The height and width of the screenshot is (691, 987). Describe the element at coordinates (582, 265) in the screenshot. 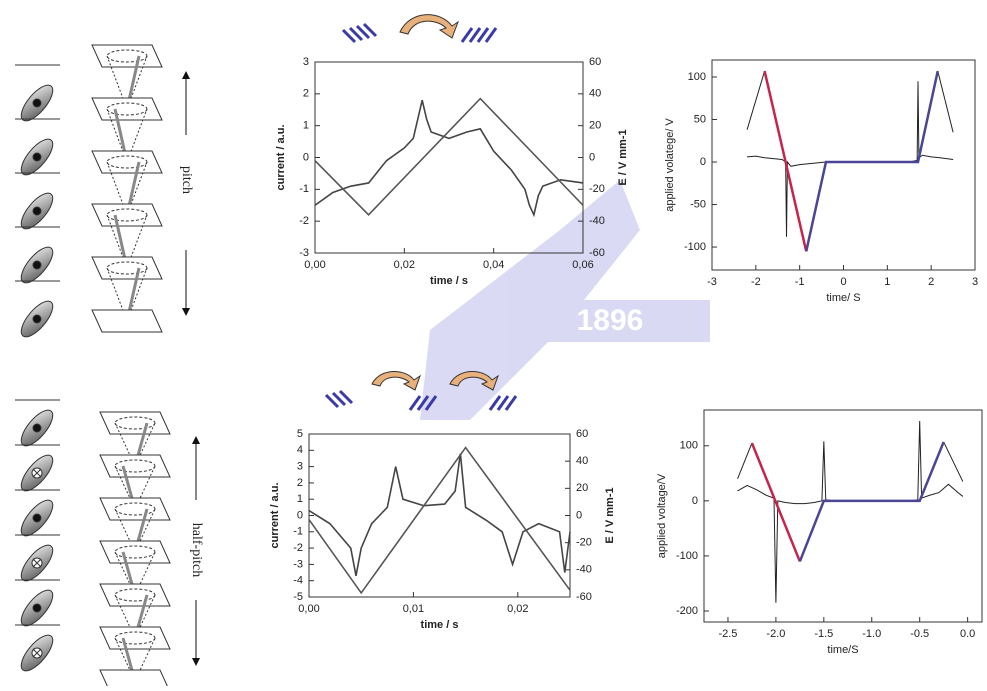

I see `x-tick-label: 0,06` at that location.